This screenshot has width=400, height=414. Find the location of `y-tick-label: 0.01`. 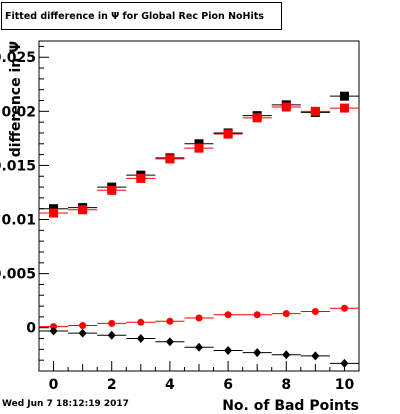

y-tick-label: 0.01 is located at coordinates (18, 221).